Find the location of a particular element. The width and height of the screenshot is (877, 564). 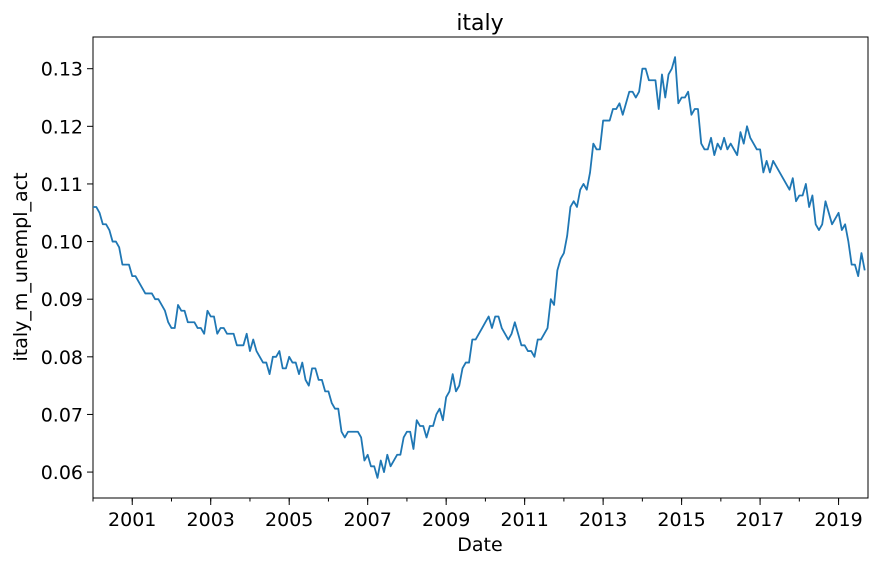

x-tick-label: 2009 is located at coordinates (446, 520).